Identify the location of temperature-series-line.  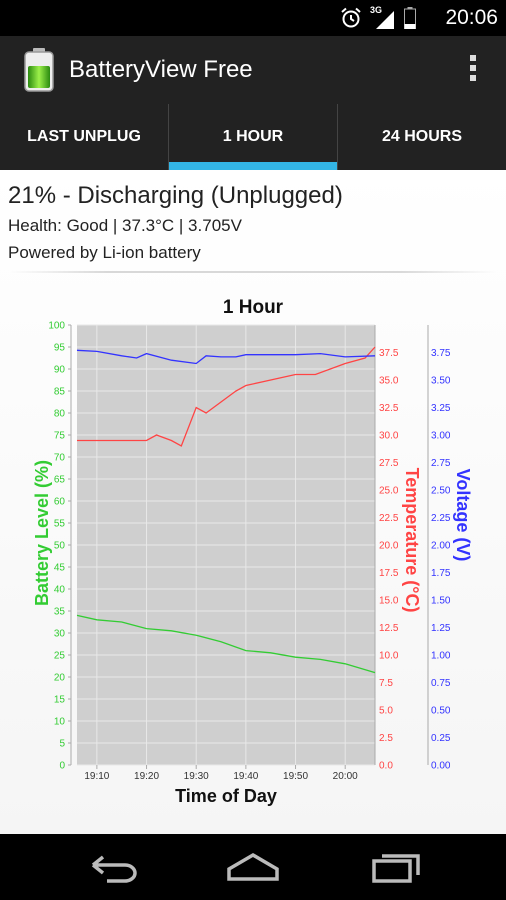
(226, 396).